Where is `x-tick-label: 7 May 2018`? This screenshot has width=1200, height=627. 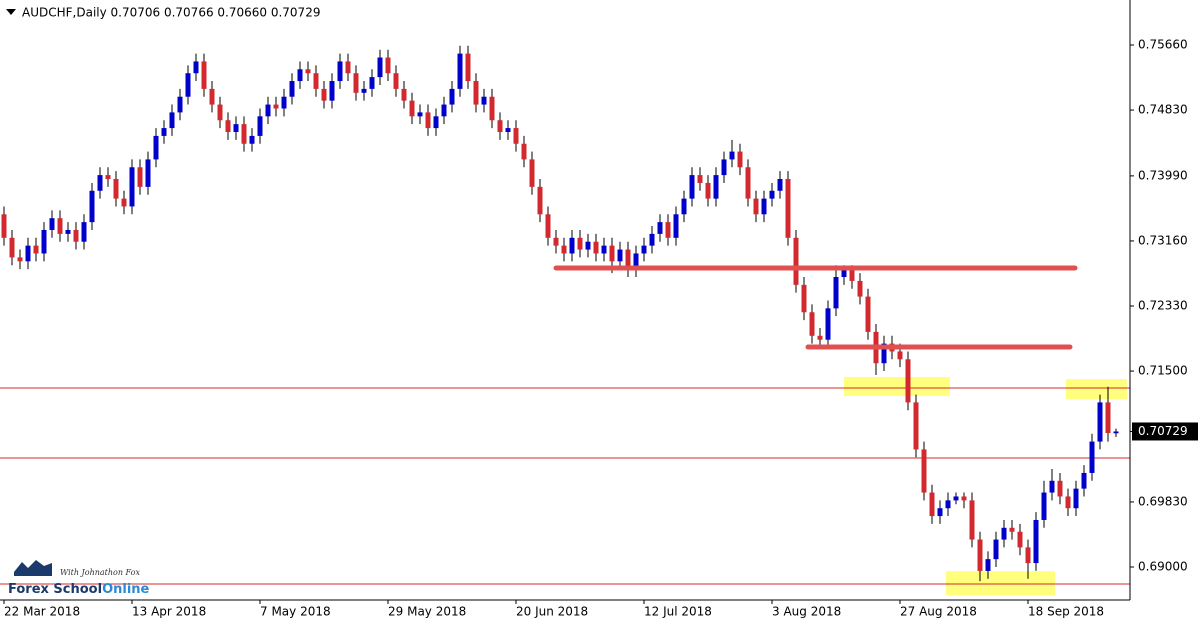 x-tick-label: 7 May 2018 is located at coordinates (295, 612).